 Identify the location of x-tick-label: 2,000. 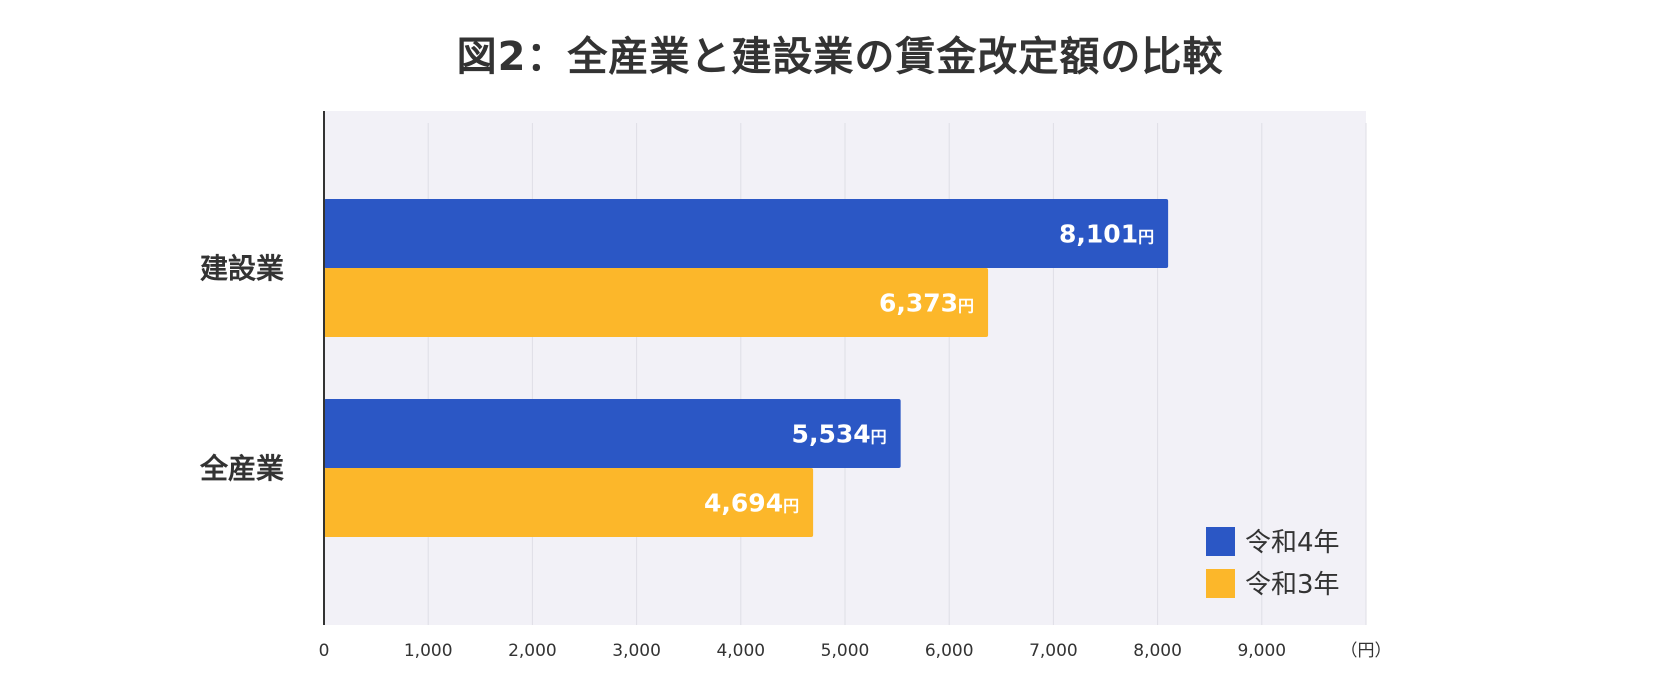
(532, 651).